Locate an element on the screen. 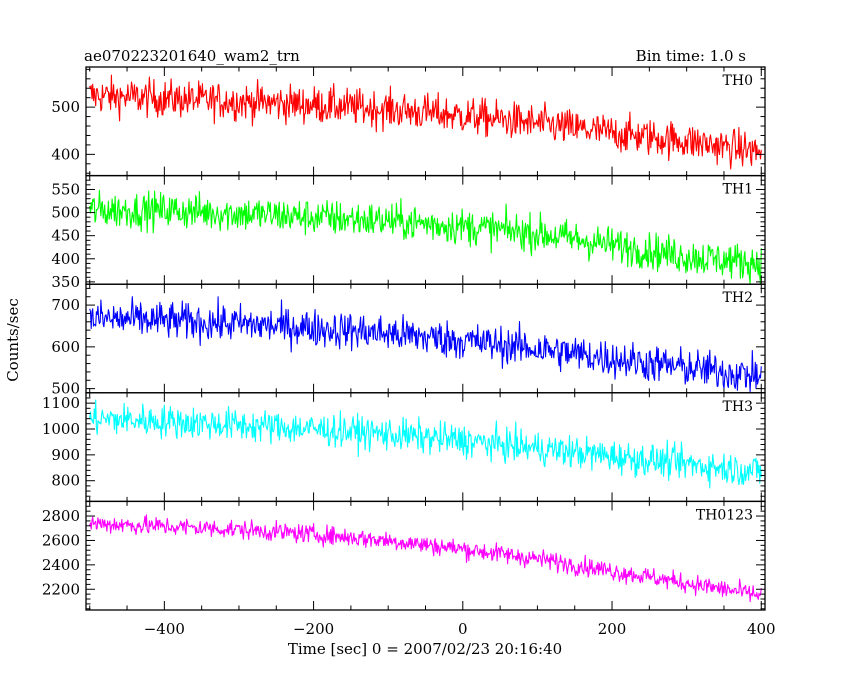 This screenshot has height=680, width=850. panel-frame-th0 is located at coordinates (425, 121).